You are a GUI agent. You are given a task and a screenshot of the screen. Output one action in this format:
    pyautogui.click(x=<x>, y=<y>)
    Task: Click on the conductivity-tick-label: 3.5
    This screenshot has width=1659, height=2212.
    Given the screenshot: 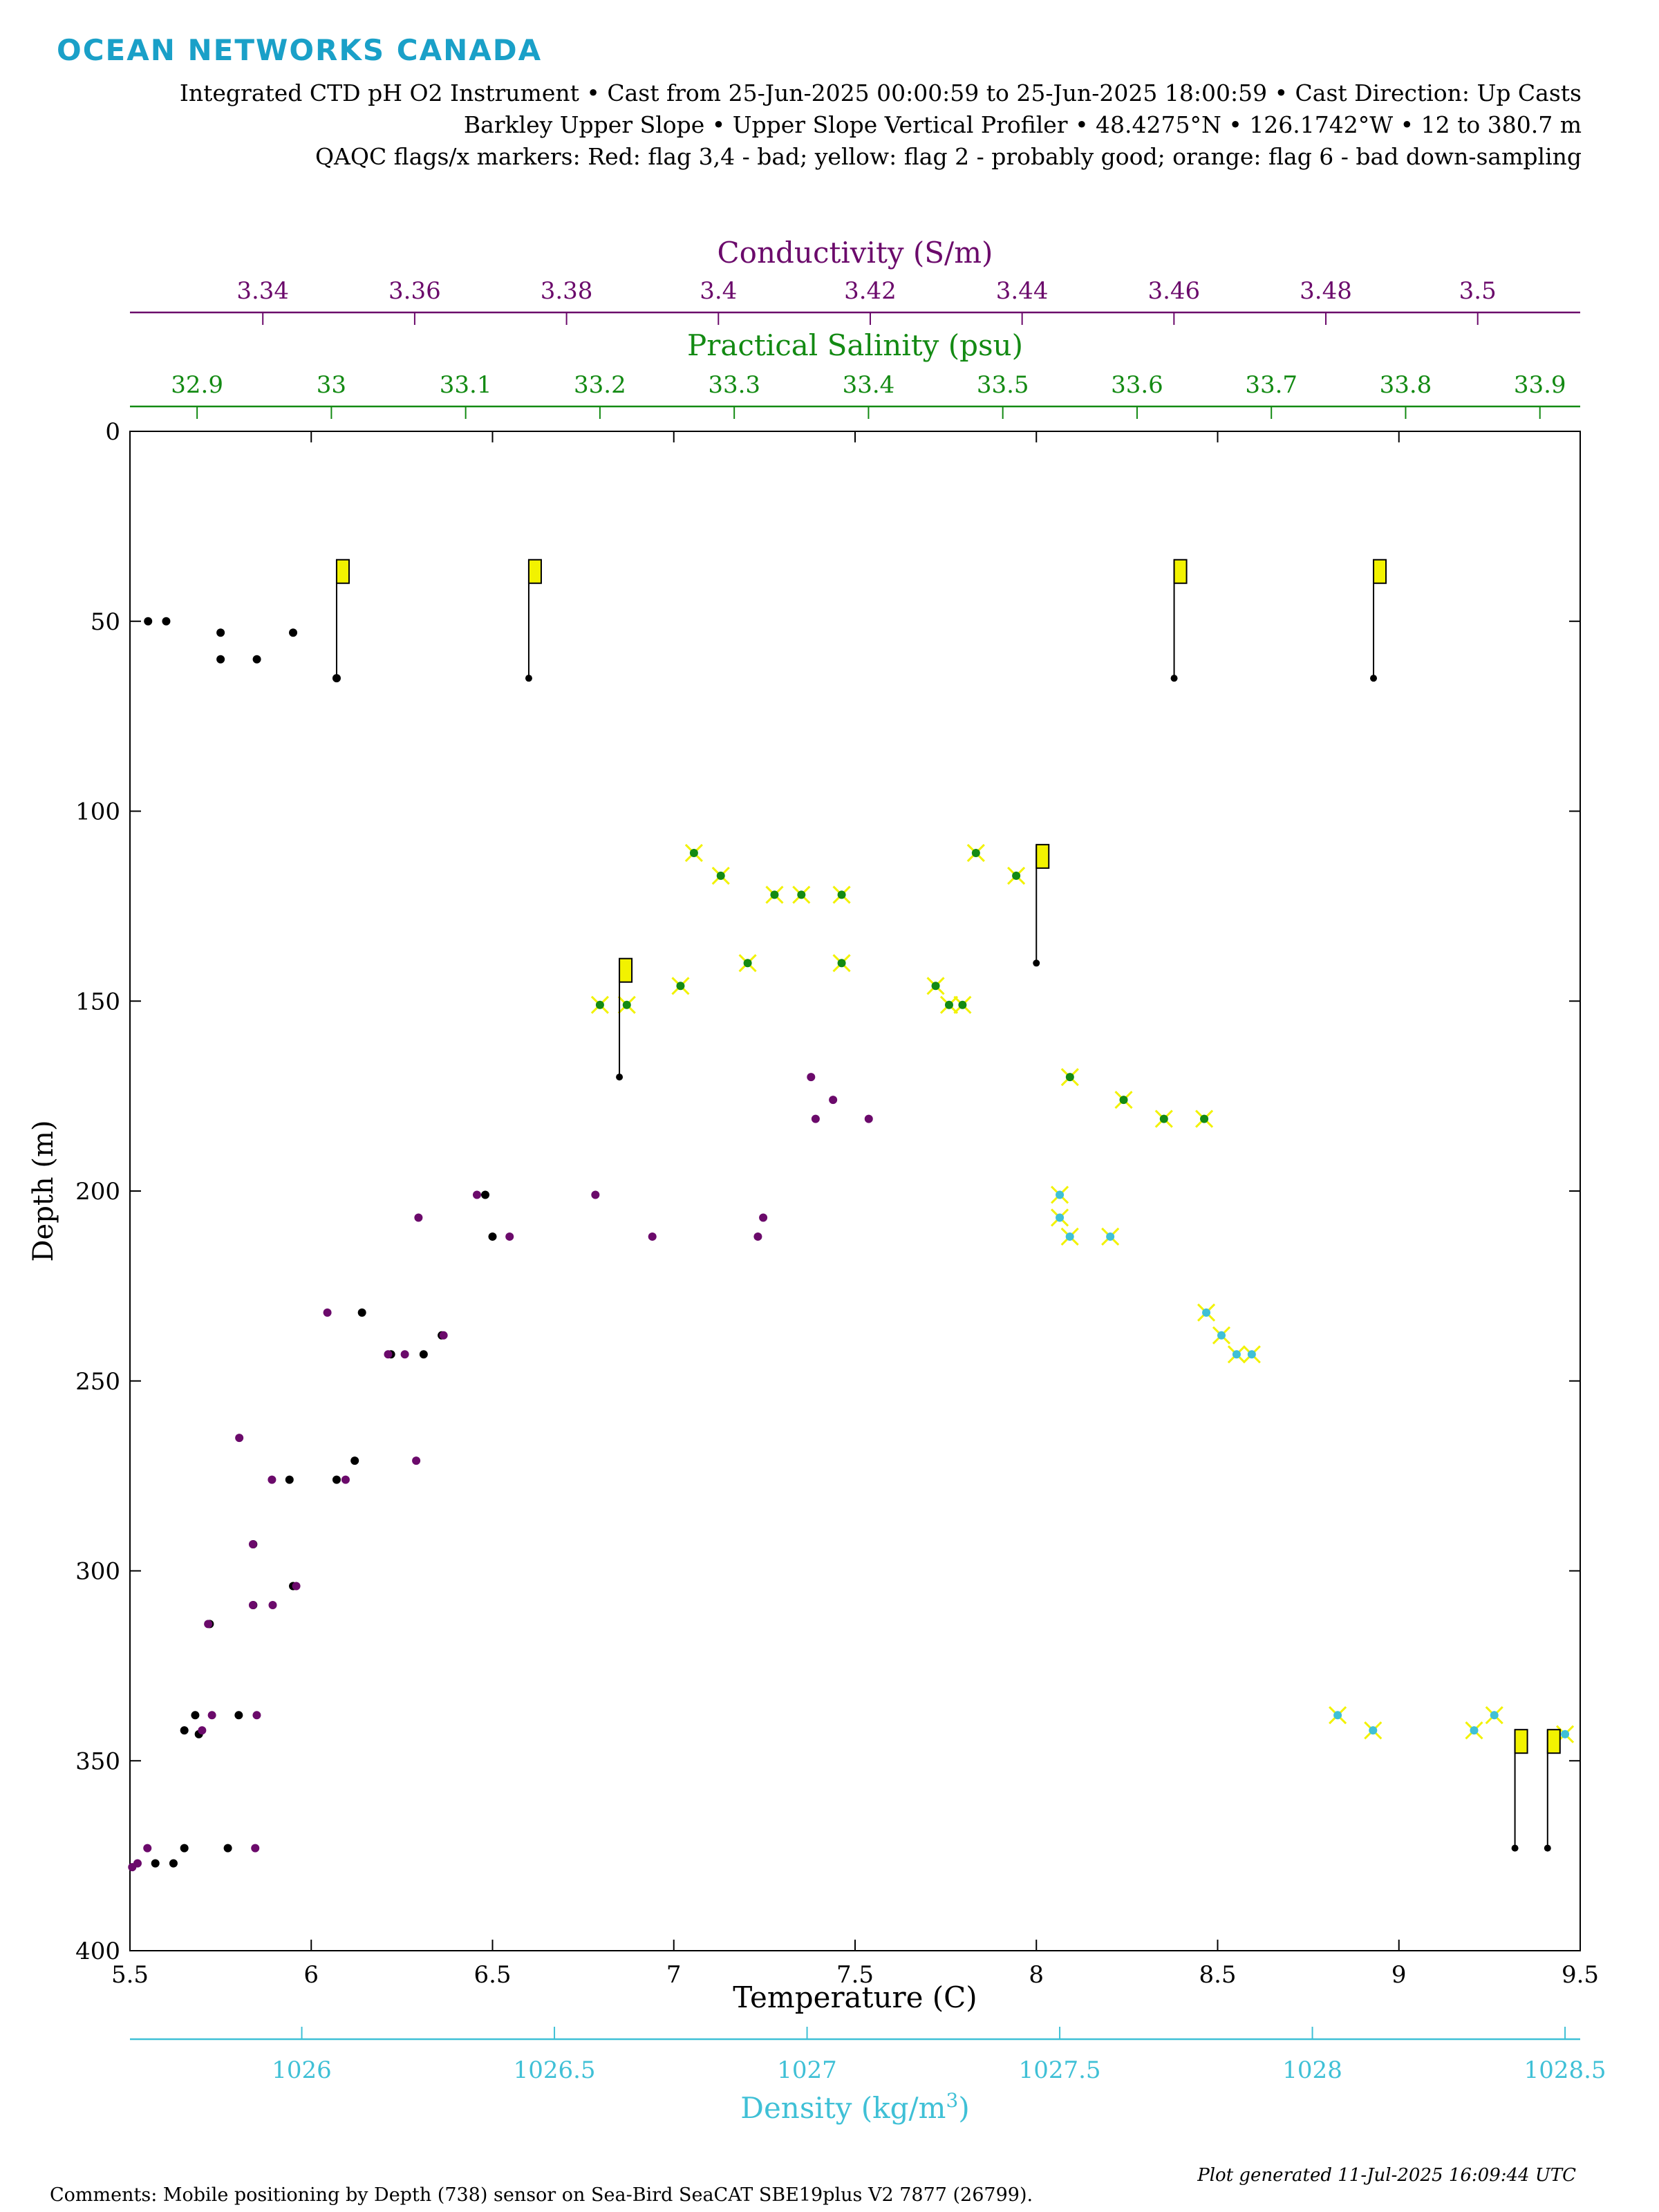 What is the action you would take?
    pyautogui.click(x=1478, y=291)
    